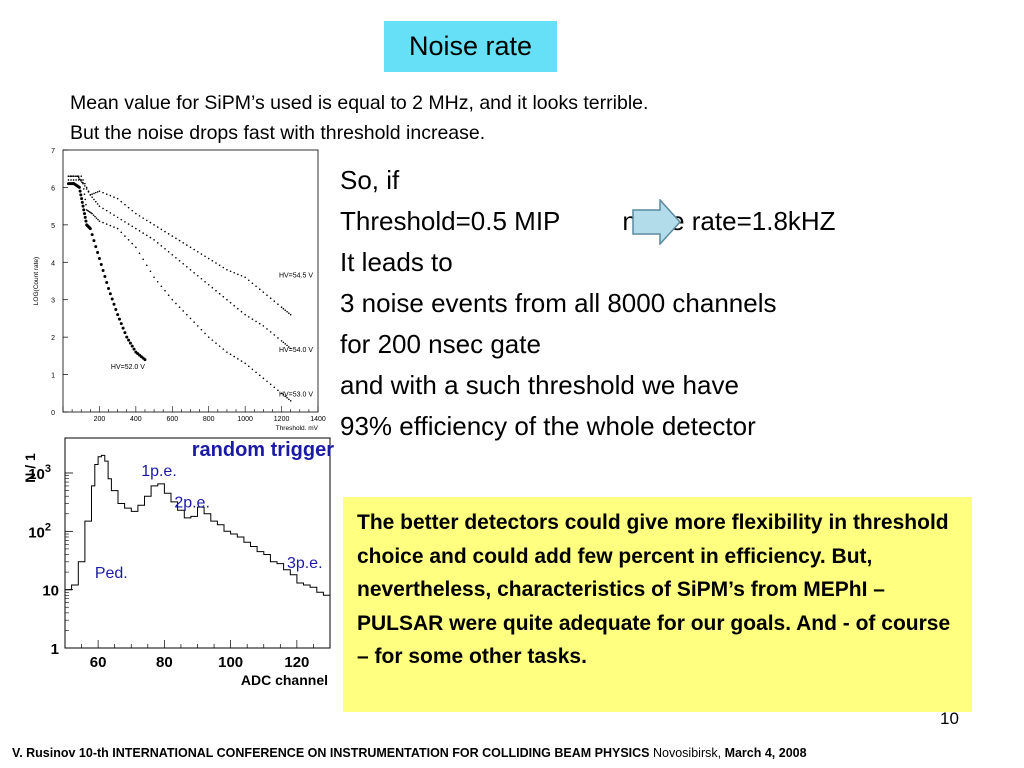  What do you see at coordinates (440, 344) in the screenshot?
I see `conclusion-line-5: for 200 nsec gate` at bounding box center [440, 344].